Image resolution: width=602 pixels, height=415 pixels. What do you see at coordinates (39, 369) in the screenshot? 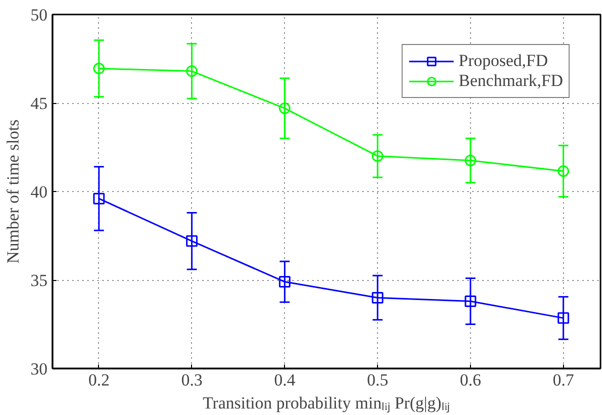
I see `y-tick-label: 30` at bounding box center [39, 369].